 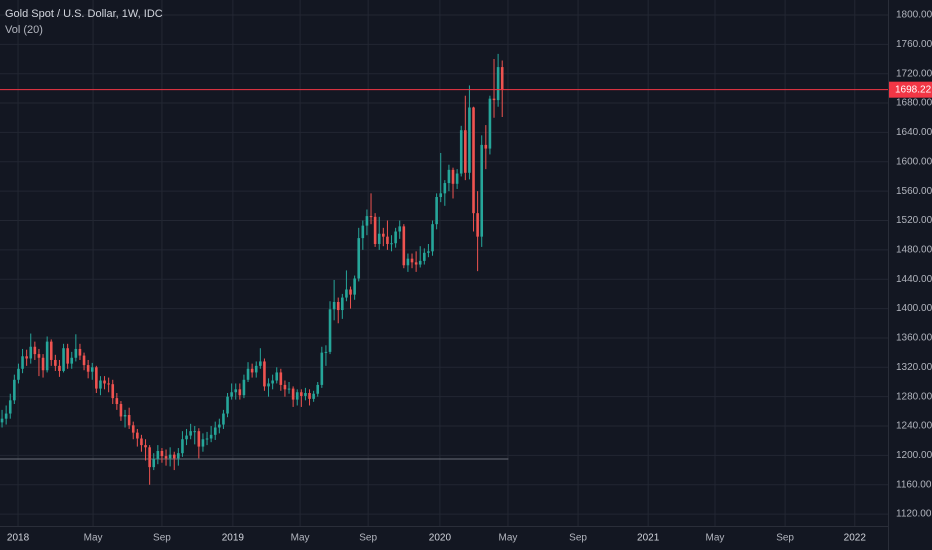 I want to click on y-tick-label: 1720.00, so click(x=914, y=73).